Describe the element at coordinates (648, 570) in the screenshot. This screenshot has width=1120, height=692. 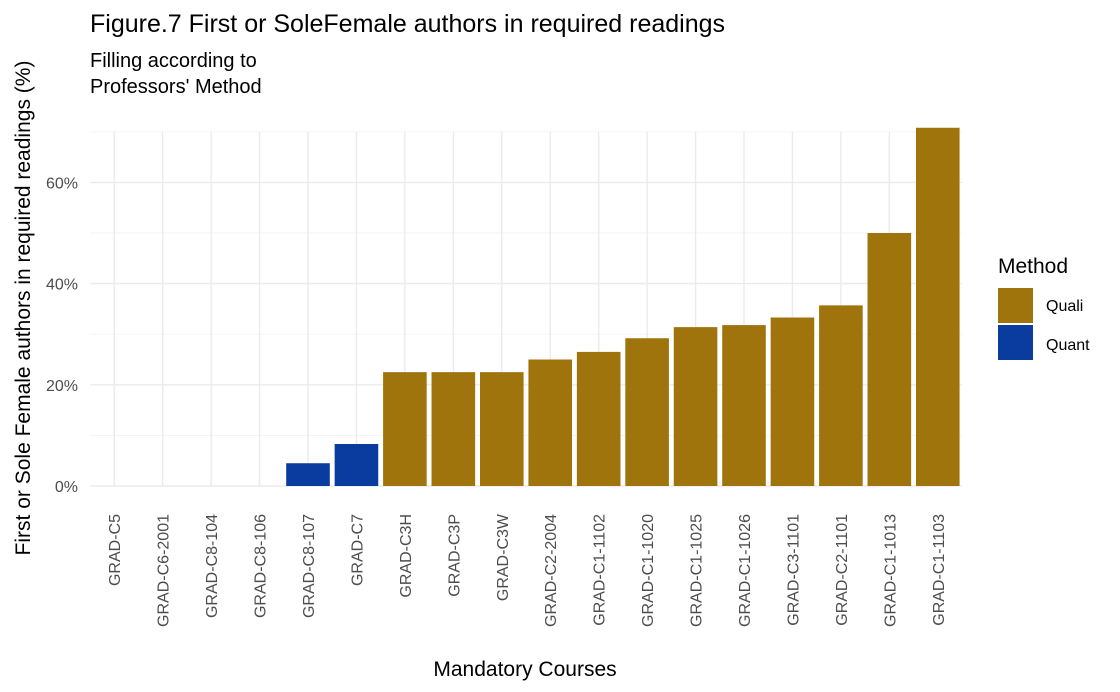
I see `x-tick-label: GRAD-C1-1020` at that location.